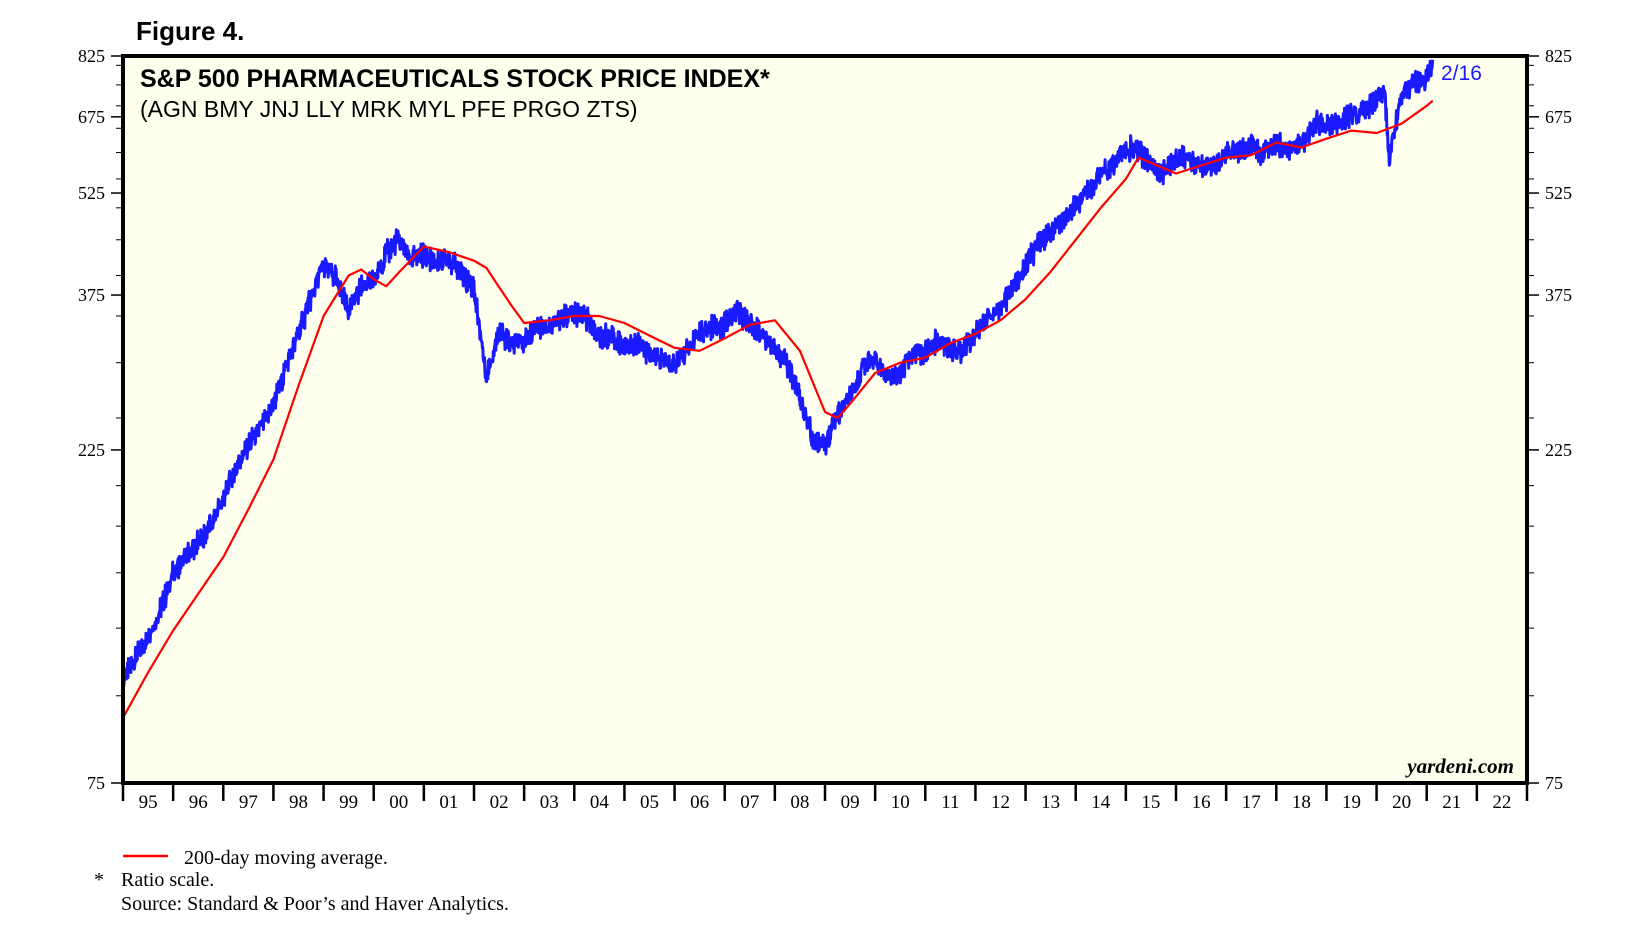 Image resolution: width=1631 pixels, height=942 pixels. Describe the element at coordinates (398, 802) in the screenshot. I see `x-tick-label: 00` at that location.